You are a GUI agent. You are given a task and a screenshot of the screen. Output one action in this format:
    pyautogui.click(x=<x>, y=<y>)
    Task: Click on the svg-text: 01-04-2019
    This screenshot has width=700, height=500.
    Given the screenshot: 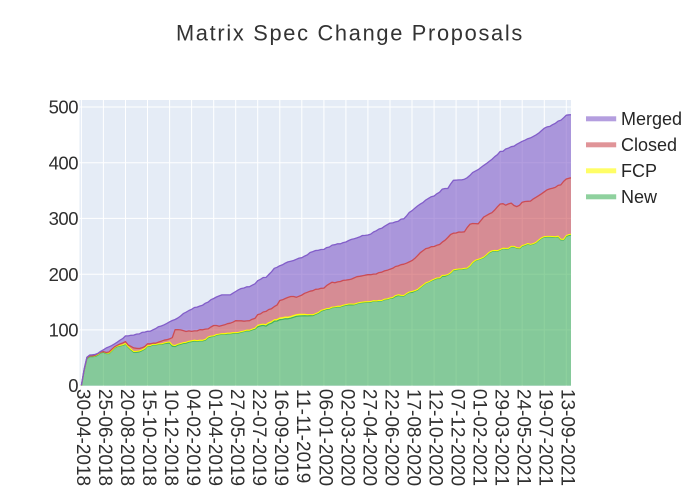 What is the action you would take?
    pyautogui.click(x=214, y=437)
    